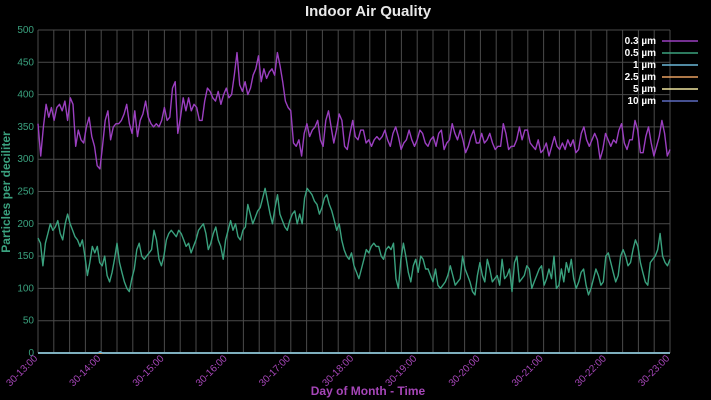 Image resolution: width=711 pixels, height=400 pixels. Describe the element at coordinates (641, 101) in the screenshot. I see `legend-label-5: 10 µm` at that location.